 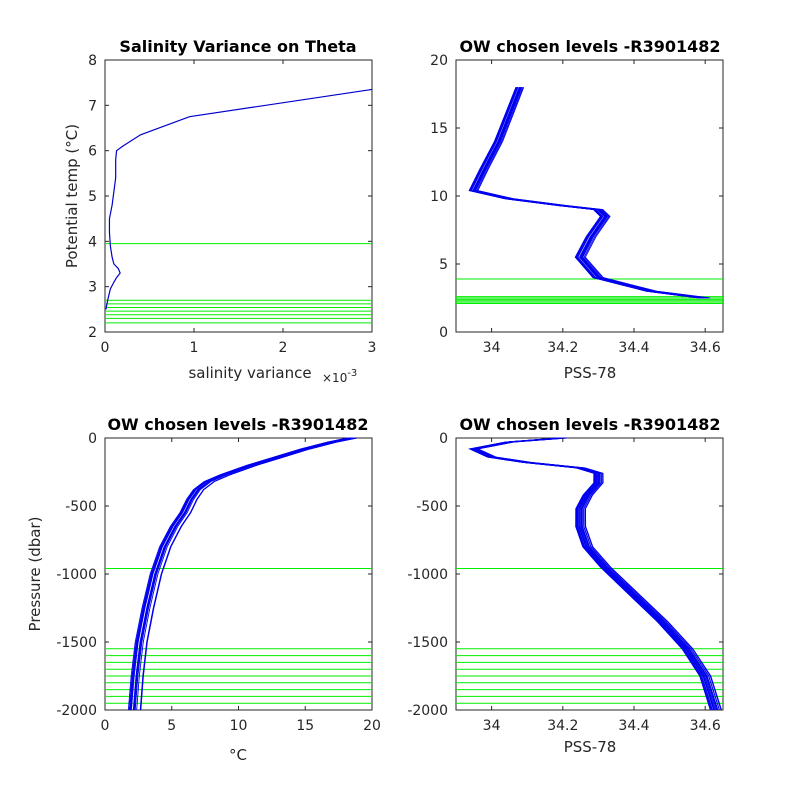 I want to click on x-tick-label: 10, so click(x=239, y=726).